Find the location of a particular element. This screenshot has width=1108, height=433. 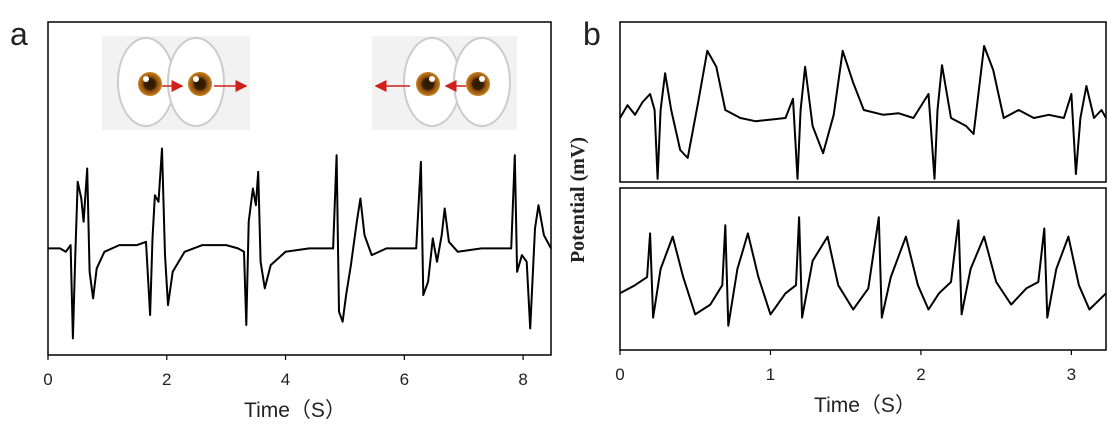

x-tick-label: 1 is located at coordinates (770, 374).